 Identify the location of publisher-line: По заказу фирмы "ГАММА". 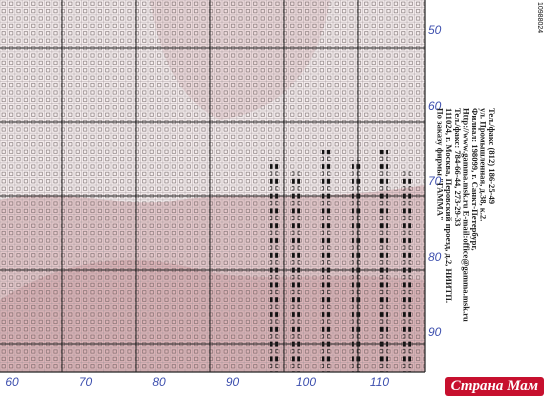
(440, 164).